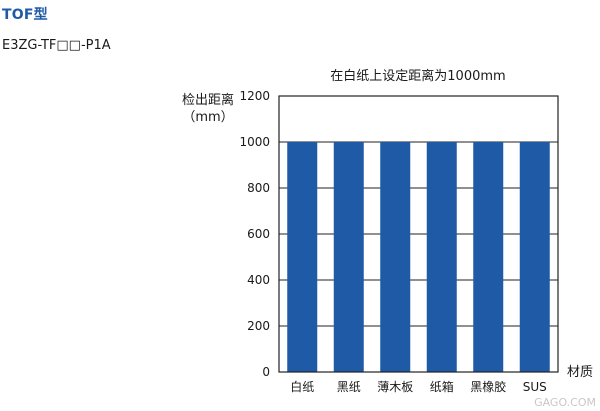 The width and height of the screenshot is (600, 411). What do you see at coordinates (258, 280) in the screenshot?
I see `y-tick-label: 400` at bounding box center [258, 280].